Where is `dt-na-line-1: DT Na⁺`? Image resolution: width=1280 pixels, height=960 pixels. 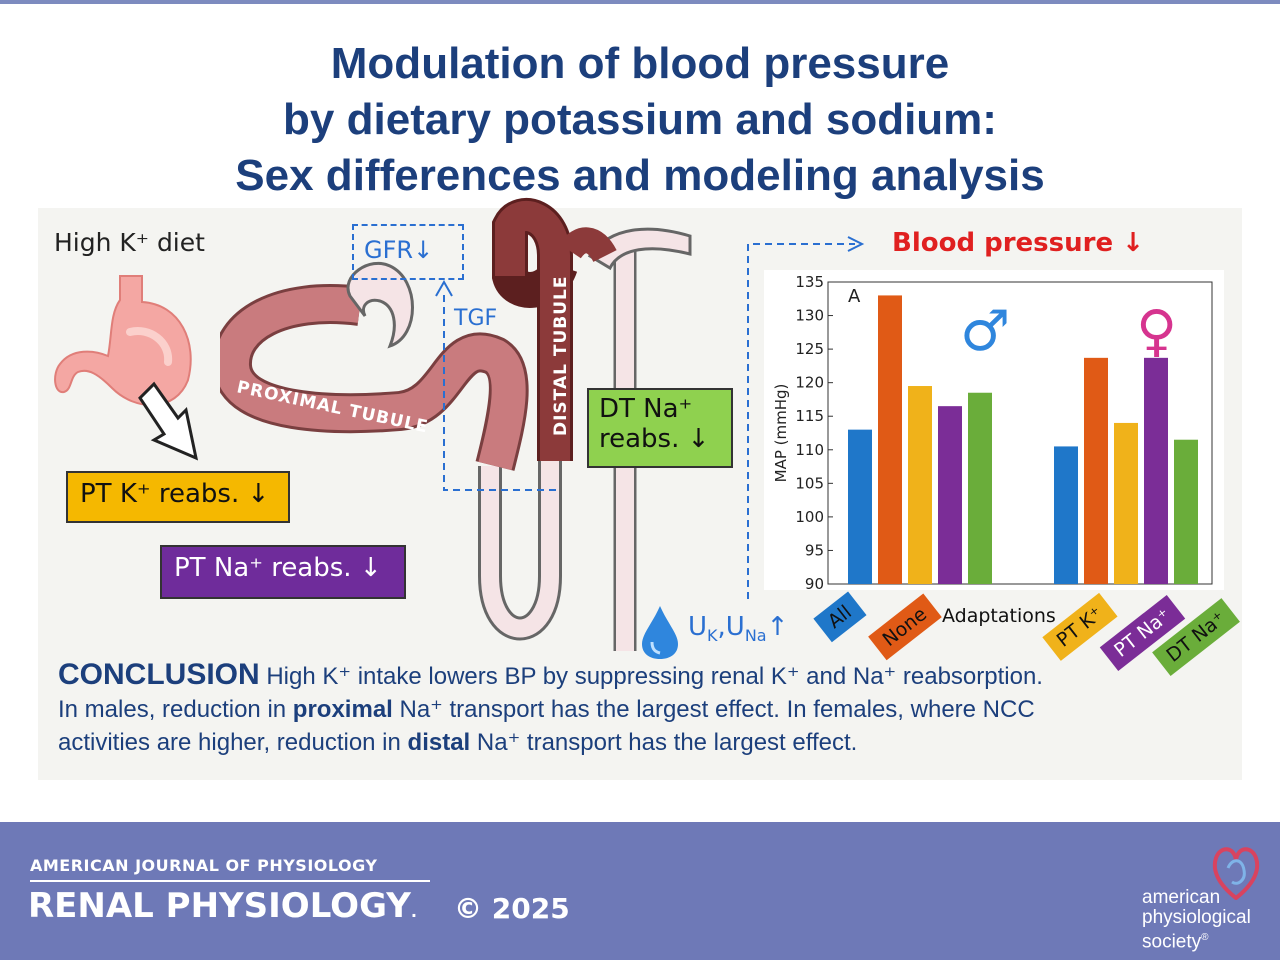 dt-na-line-1: DT Na⁺ is located at coordinates (646, 409).